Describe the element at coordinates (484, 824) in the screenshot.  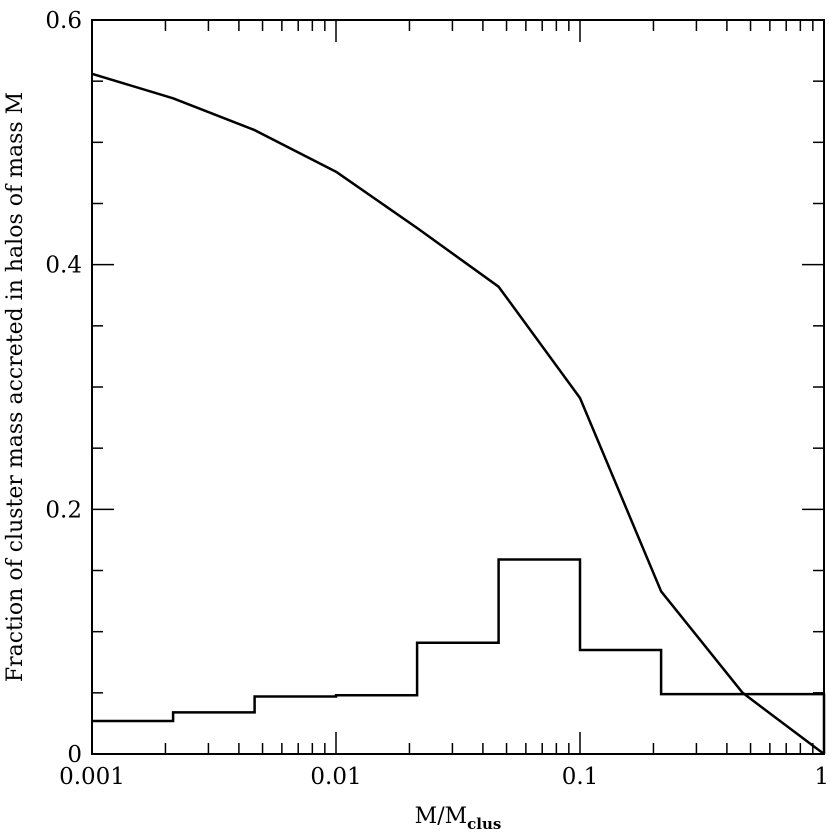
I see `x-axis-label-sub: clus` at that location.